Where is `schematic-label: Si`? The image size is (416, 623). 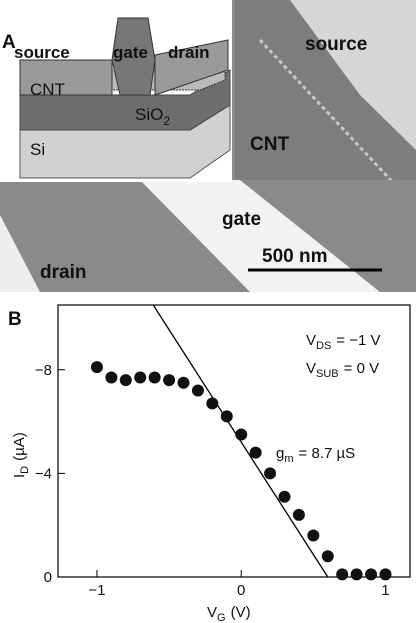
schematic-label: Si is located at coordinates (37, 149).